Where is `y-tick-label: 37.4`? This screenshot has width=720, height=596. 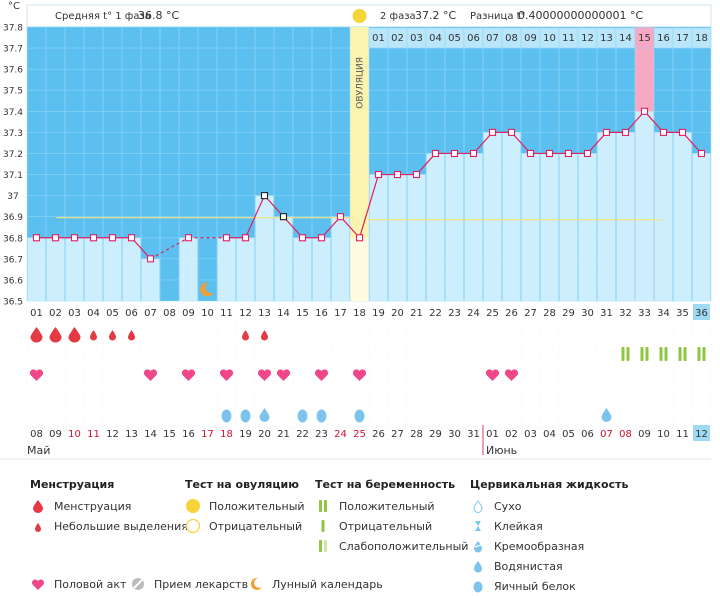
y-tick-label: 37.4 is located at coordinates (13, 113).